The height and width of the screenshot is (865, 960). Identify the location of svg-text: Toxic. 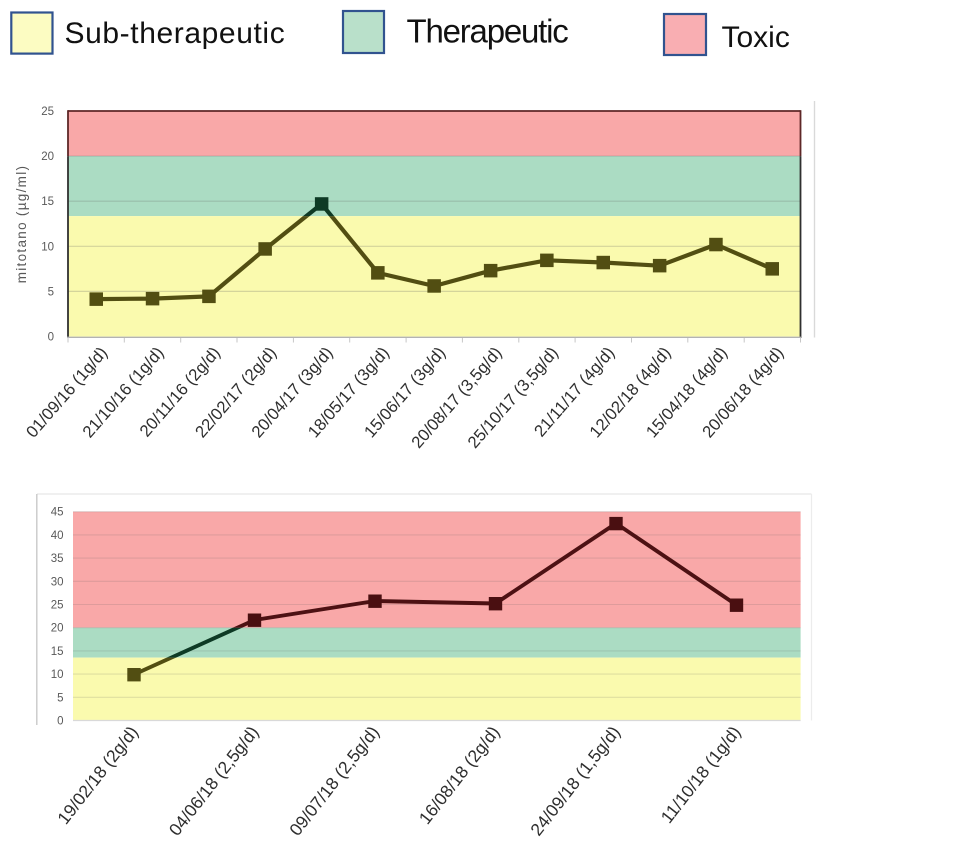
(756, 37).